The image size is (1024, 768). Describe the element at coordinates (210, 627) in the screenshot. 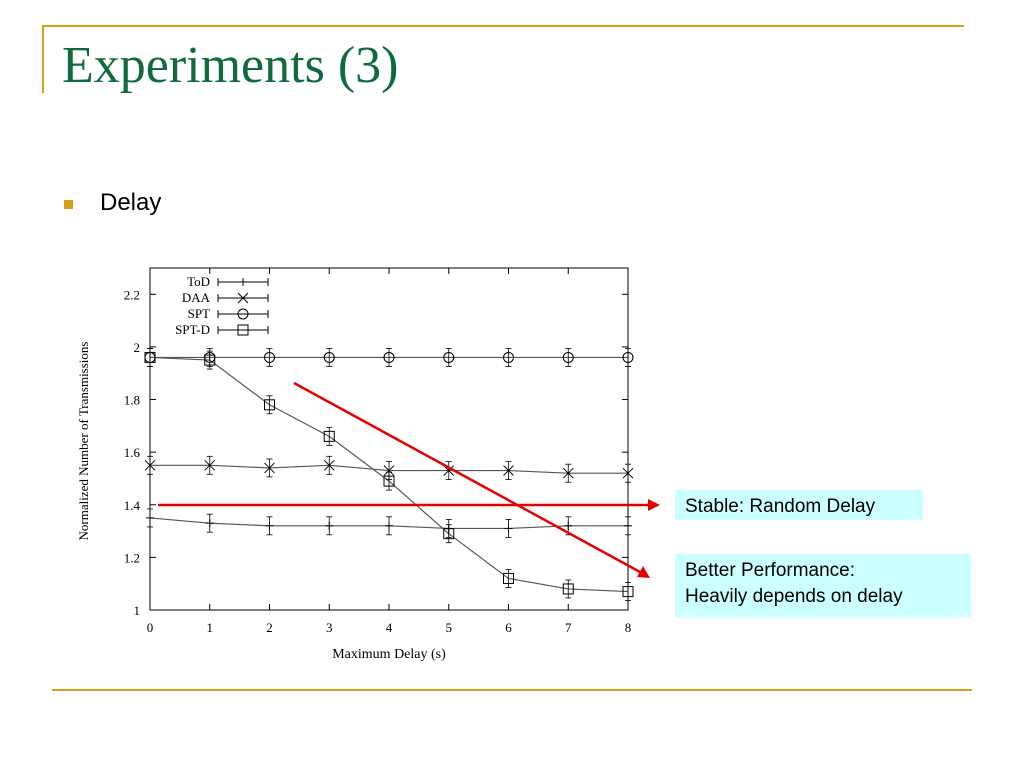

I see `x-tick-label: 1` at that location.